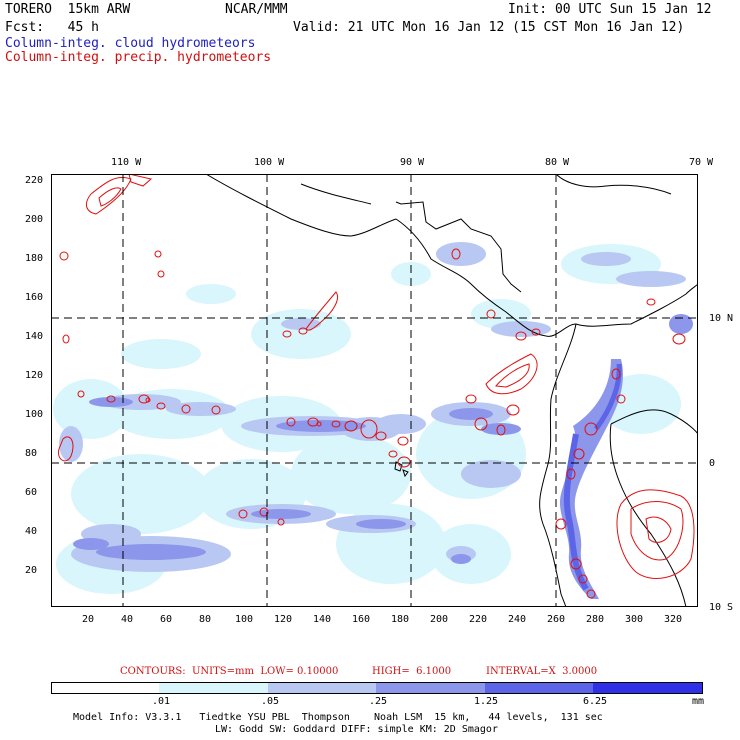 This screenshot has width=740, height=740. What do you see at coordinates (34, 414) in the screenshot?
I see `y-tick-label: 100` at bounding box center [34, 414].